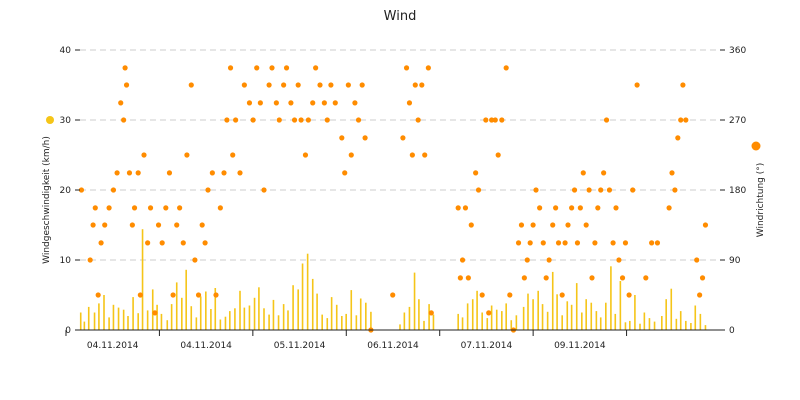 Image resolution: width=800 pixels, height=400 pixels. Describe the element at coordinates (735, 261) in the screenshot. I see `right-tick-label: 90` at that location.